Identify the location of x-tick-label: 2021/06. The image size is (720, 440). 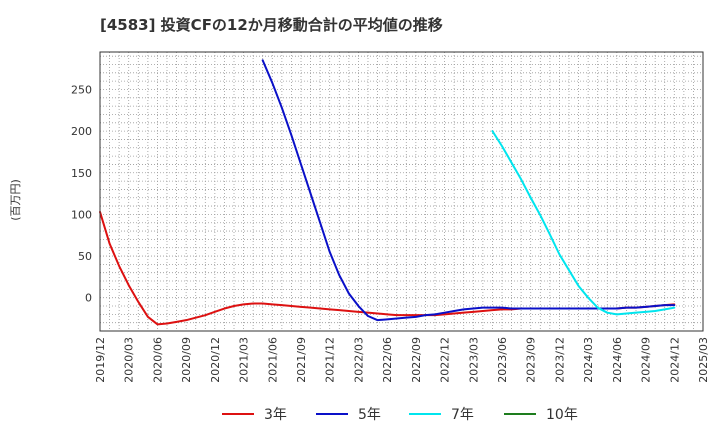
(272, 360).